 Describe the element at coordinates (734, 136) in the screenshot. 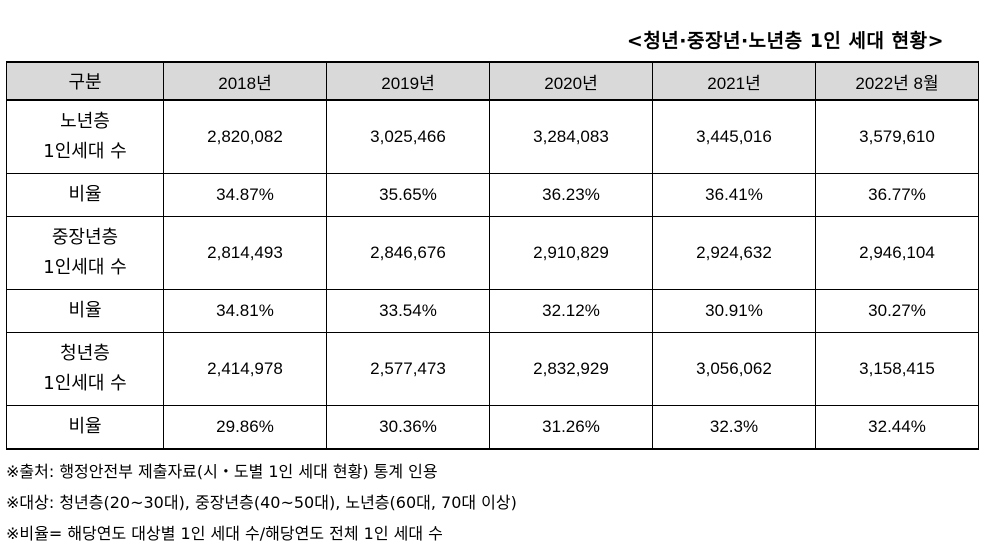

I see `table-cell: 3,445,016` at that location.